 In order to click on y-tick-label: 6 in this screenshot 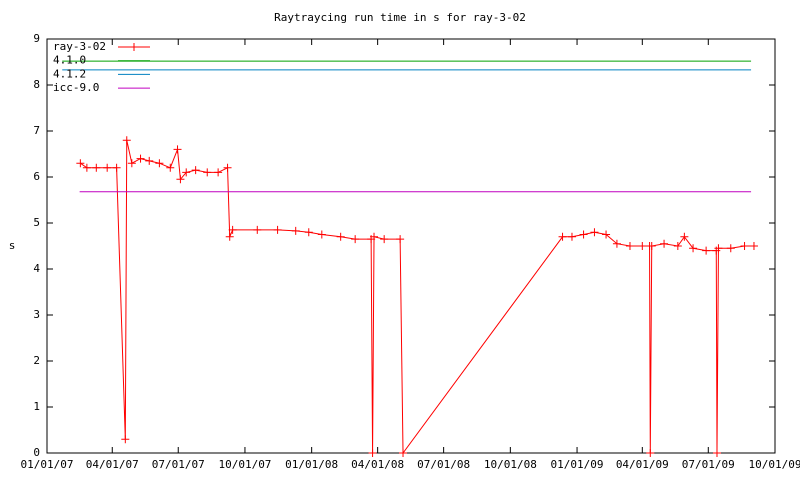, I will do `click(36, 176)`.